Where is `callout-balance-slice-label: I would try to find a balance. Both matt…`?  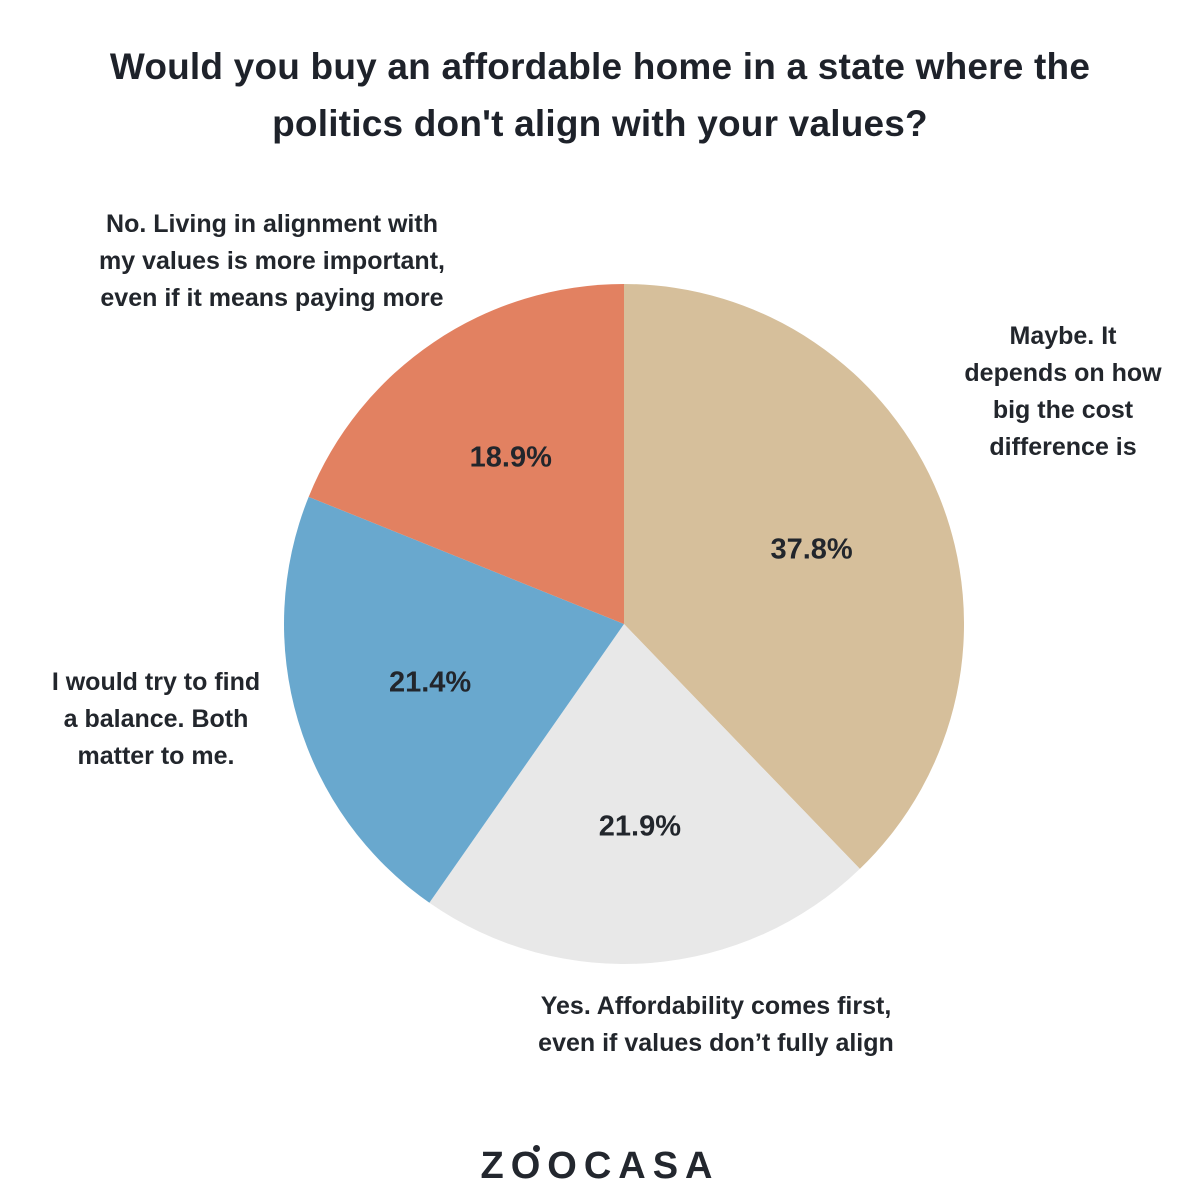
callout-balance-slice-label: I would try to find a balance. Both matt… is located at coordinates (156, 719).